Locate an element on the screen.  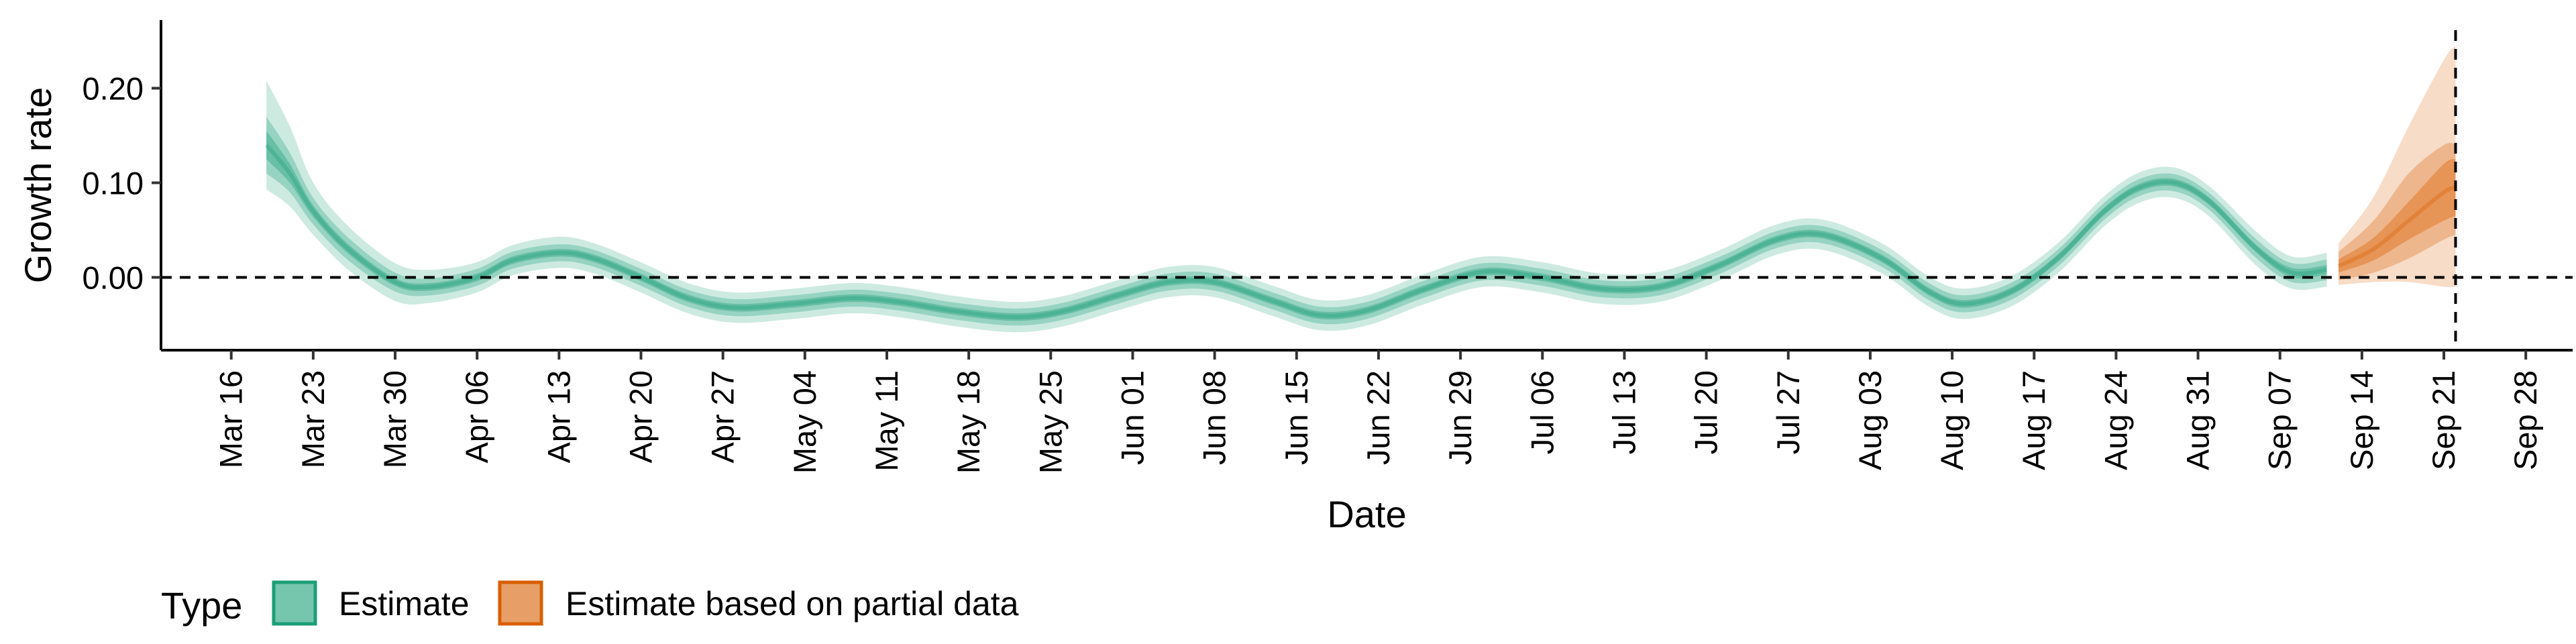
band-q25-partial is located at coordinates (2397, 216).